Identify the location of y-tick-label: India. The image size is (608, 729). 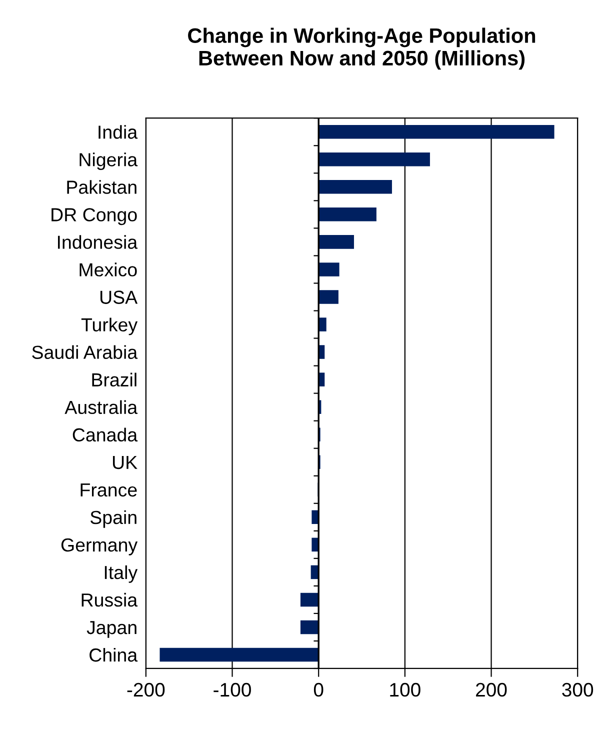
(118, 132).